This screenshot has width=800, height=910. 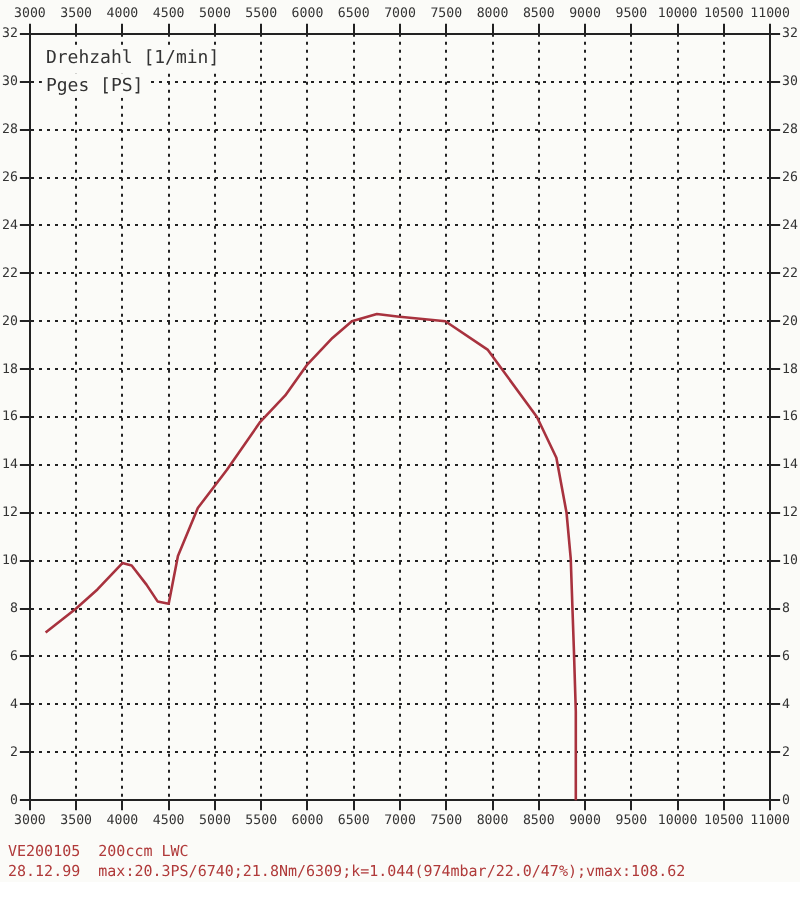 I want to click on y-axis-title: Pges [PS], so click(x=94, y=86).